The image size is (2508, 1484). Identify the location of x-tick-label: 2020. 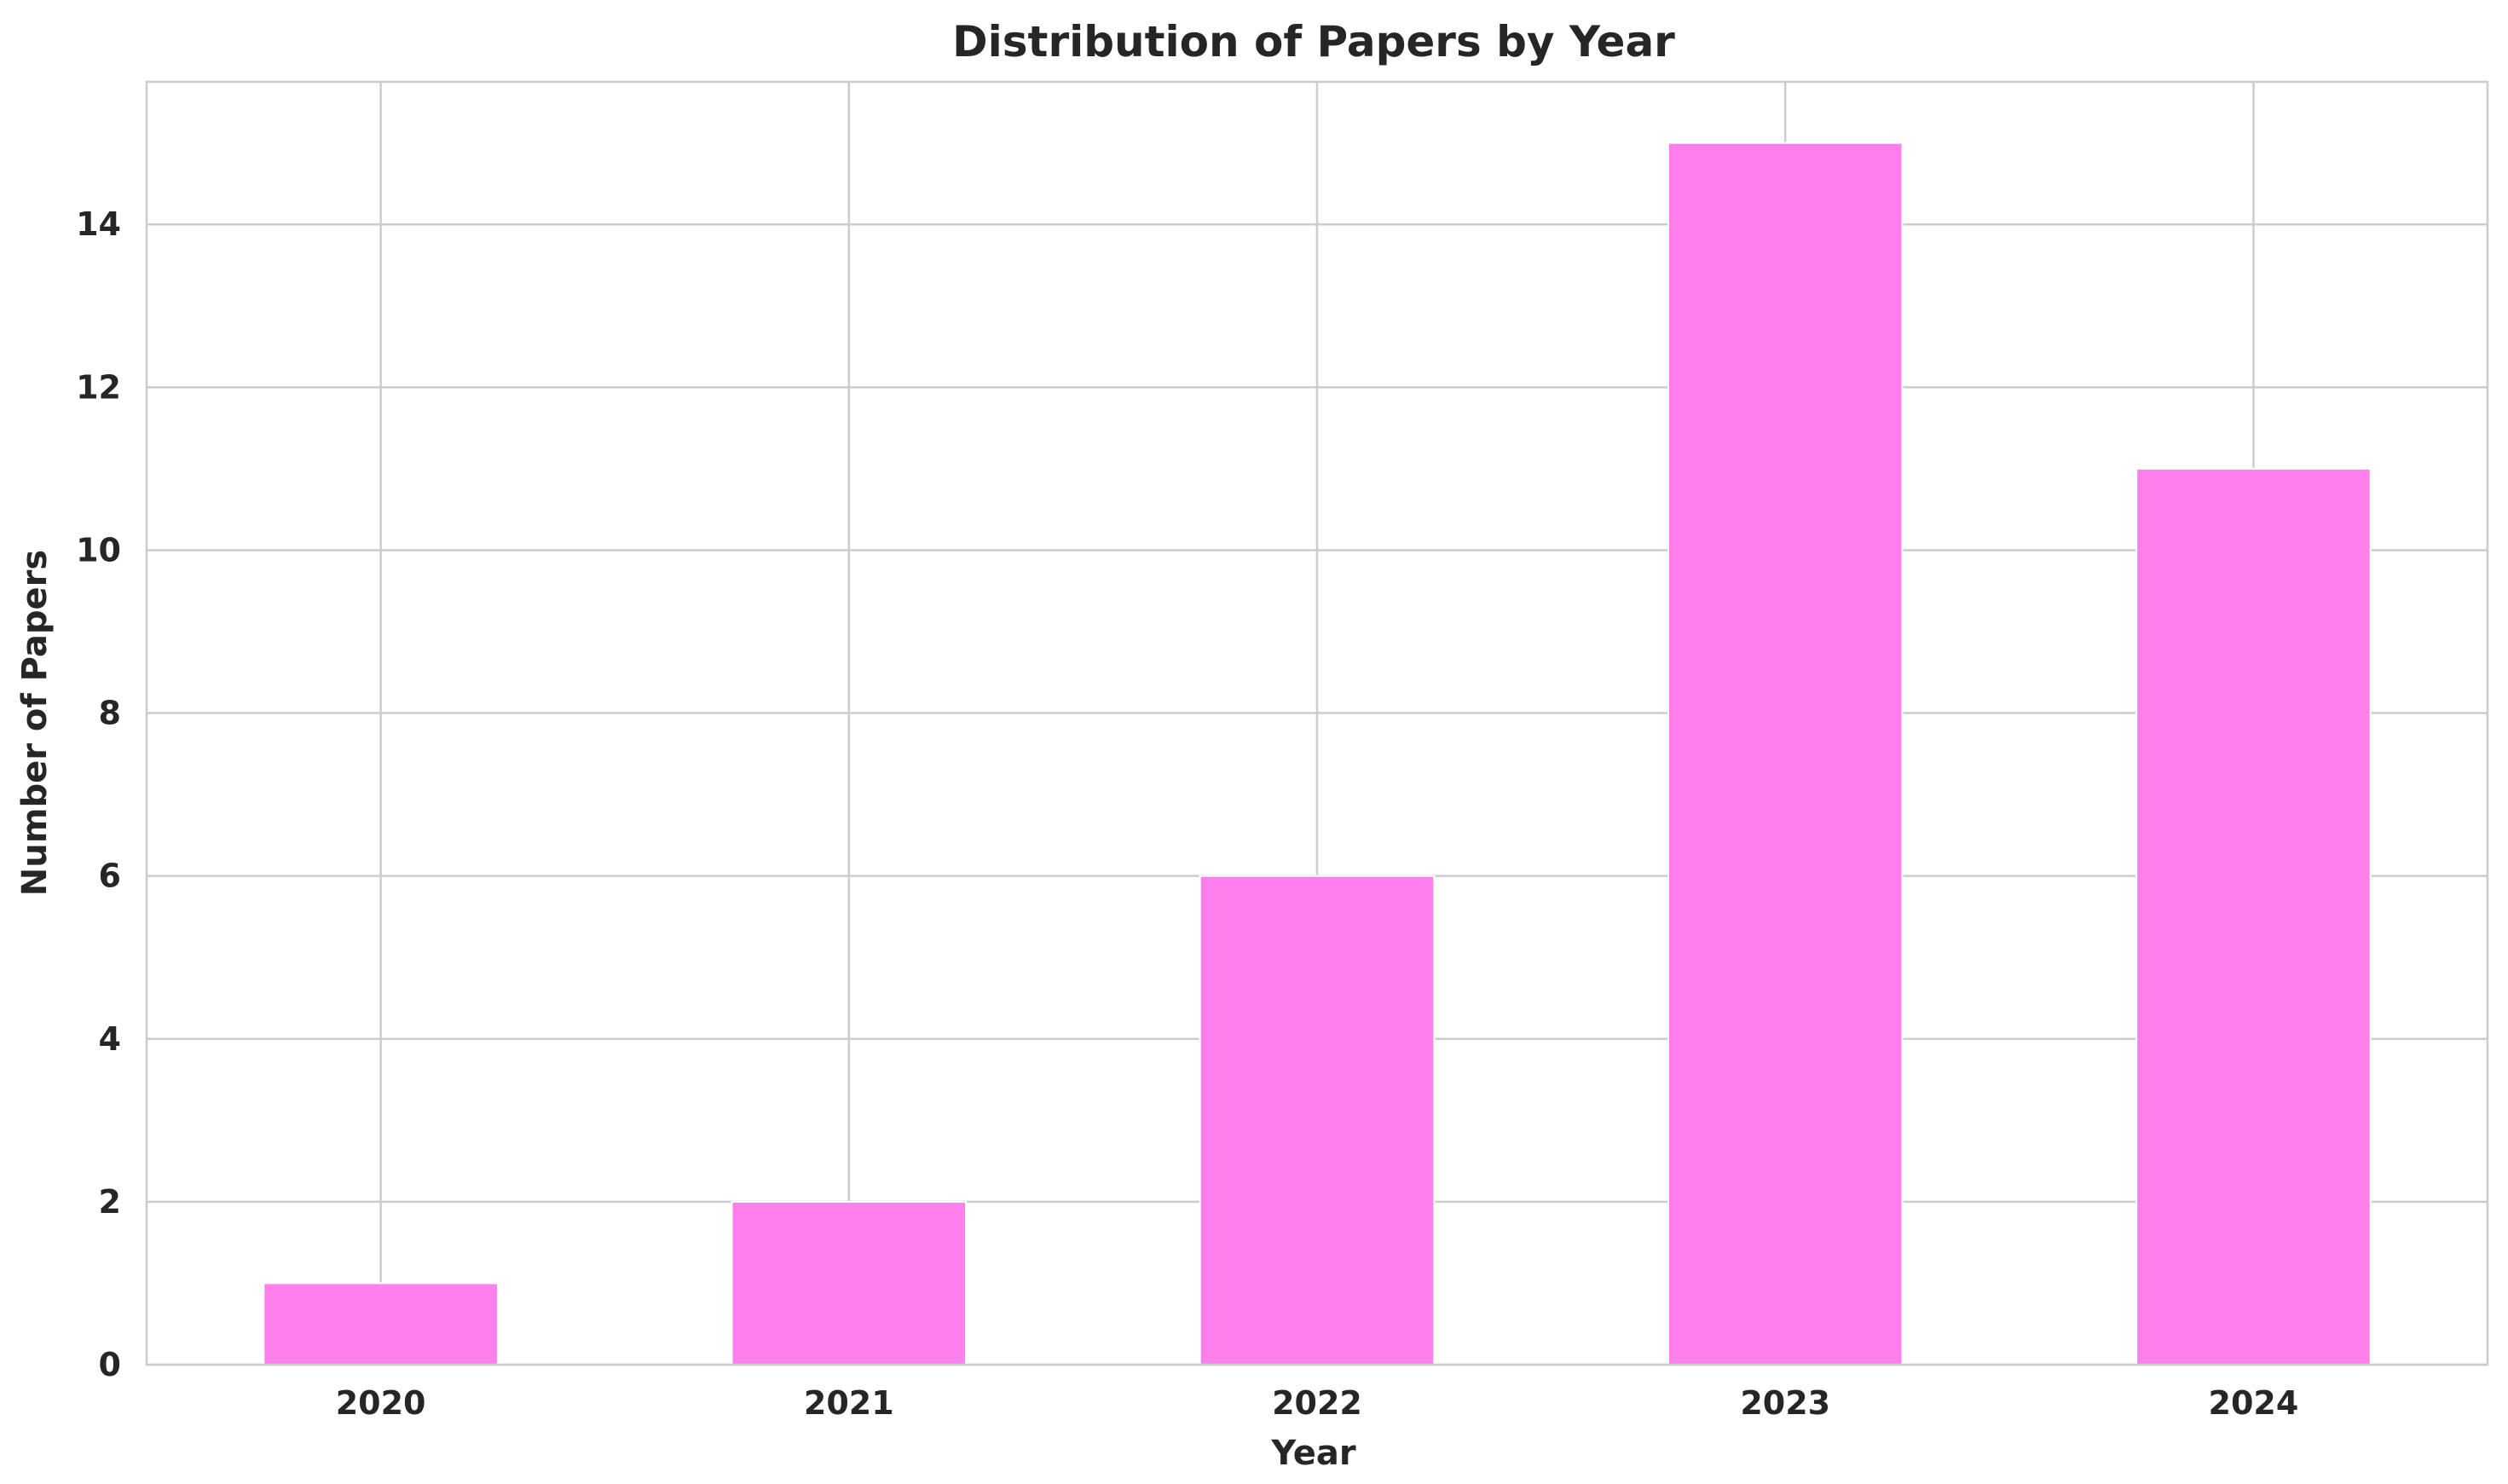
(381, 1403).